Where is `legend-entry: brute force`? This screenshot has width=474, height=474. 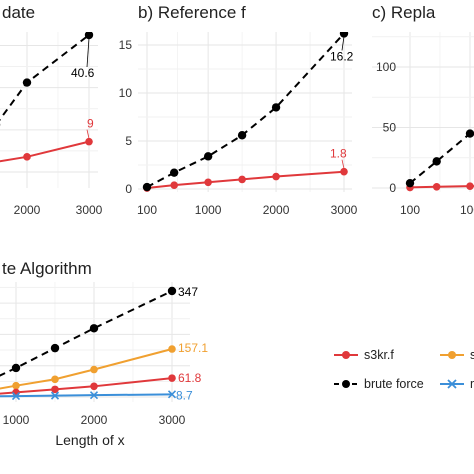
legend-entry: brute force is located at coordinates (379, 384).